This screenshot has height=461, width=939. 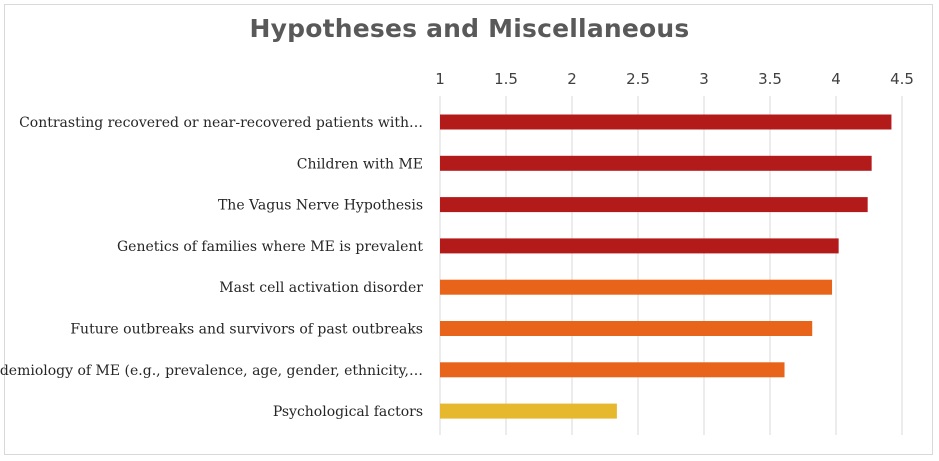 What do you see at coordinates (836, 79) in the screenshot?
I see `x-tick-label: 4` at bounding box center [836, 79].